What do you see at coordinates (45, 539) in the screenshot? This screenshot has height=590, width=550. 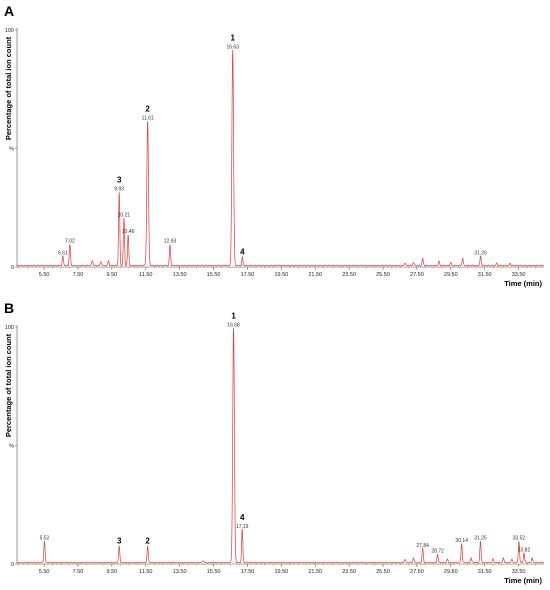 I see `peak-time-label: 5.52` at bounding box center [45, 539].